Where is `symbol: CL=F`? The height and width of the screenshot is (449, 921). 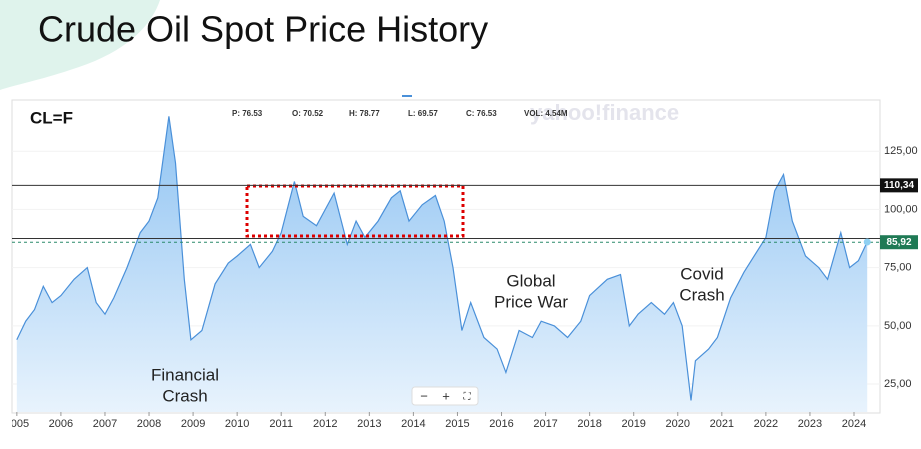 symbol: CL=F is located at coordinates (51, 117).